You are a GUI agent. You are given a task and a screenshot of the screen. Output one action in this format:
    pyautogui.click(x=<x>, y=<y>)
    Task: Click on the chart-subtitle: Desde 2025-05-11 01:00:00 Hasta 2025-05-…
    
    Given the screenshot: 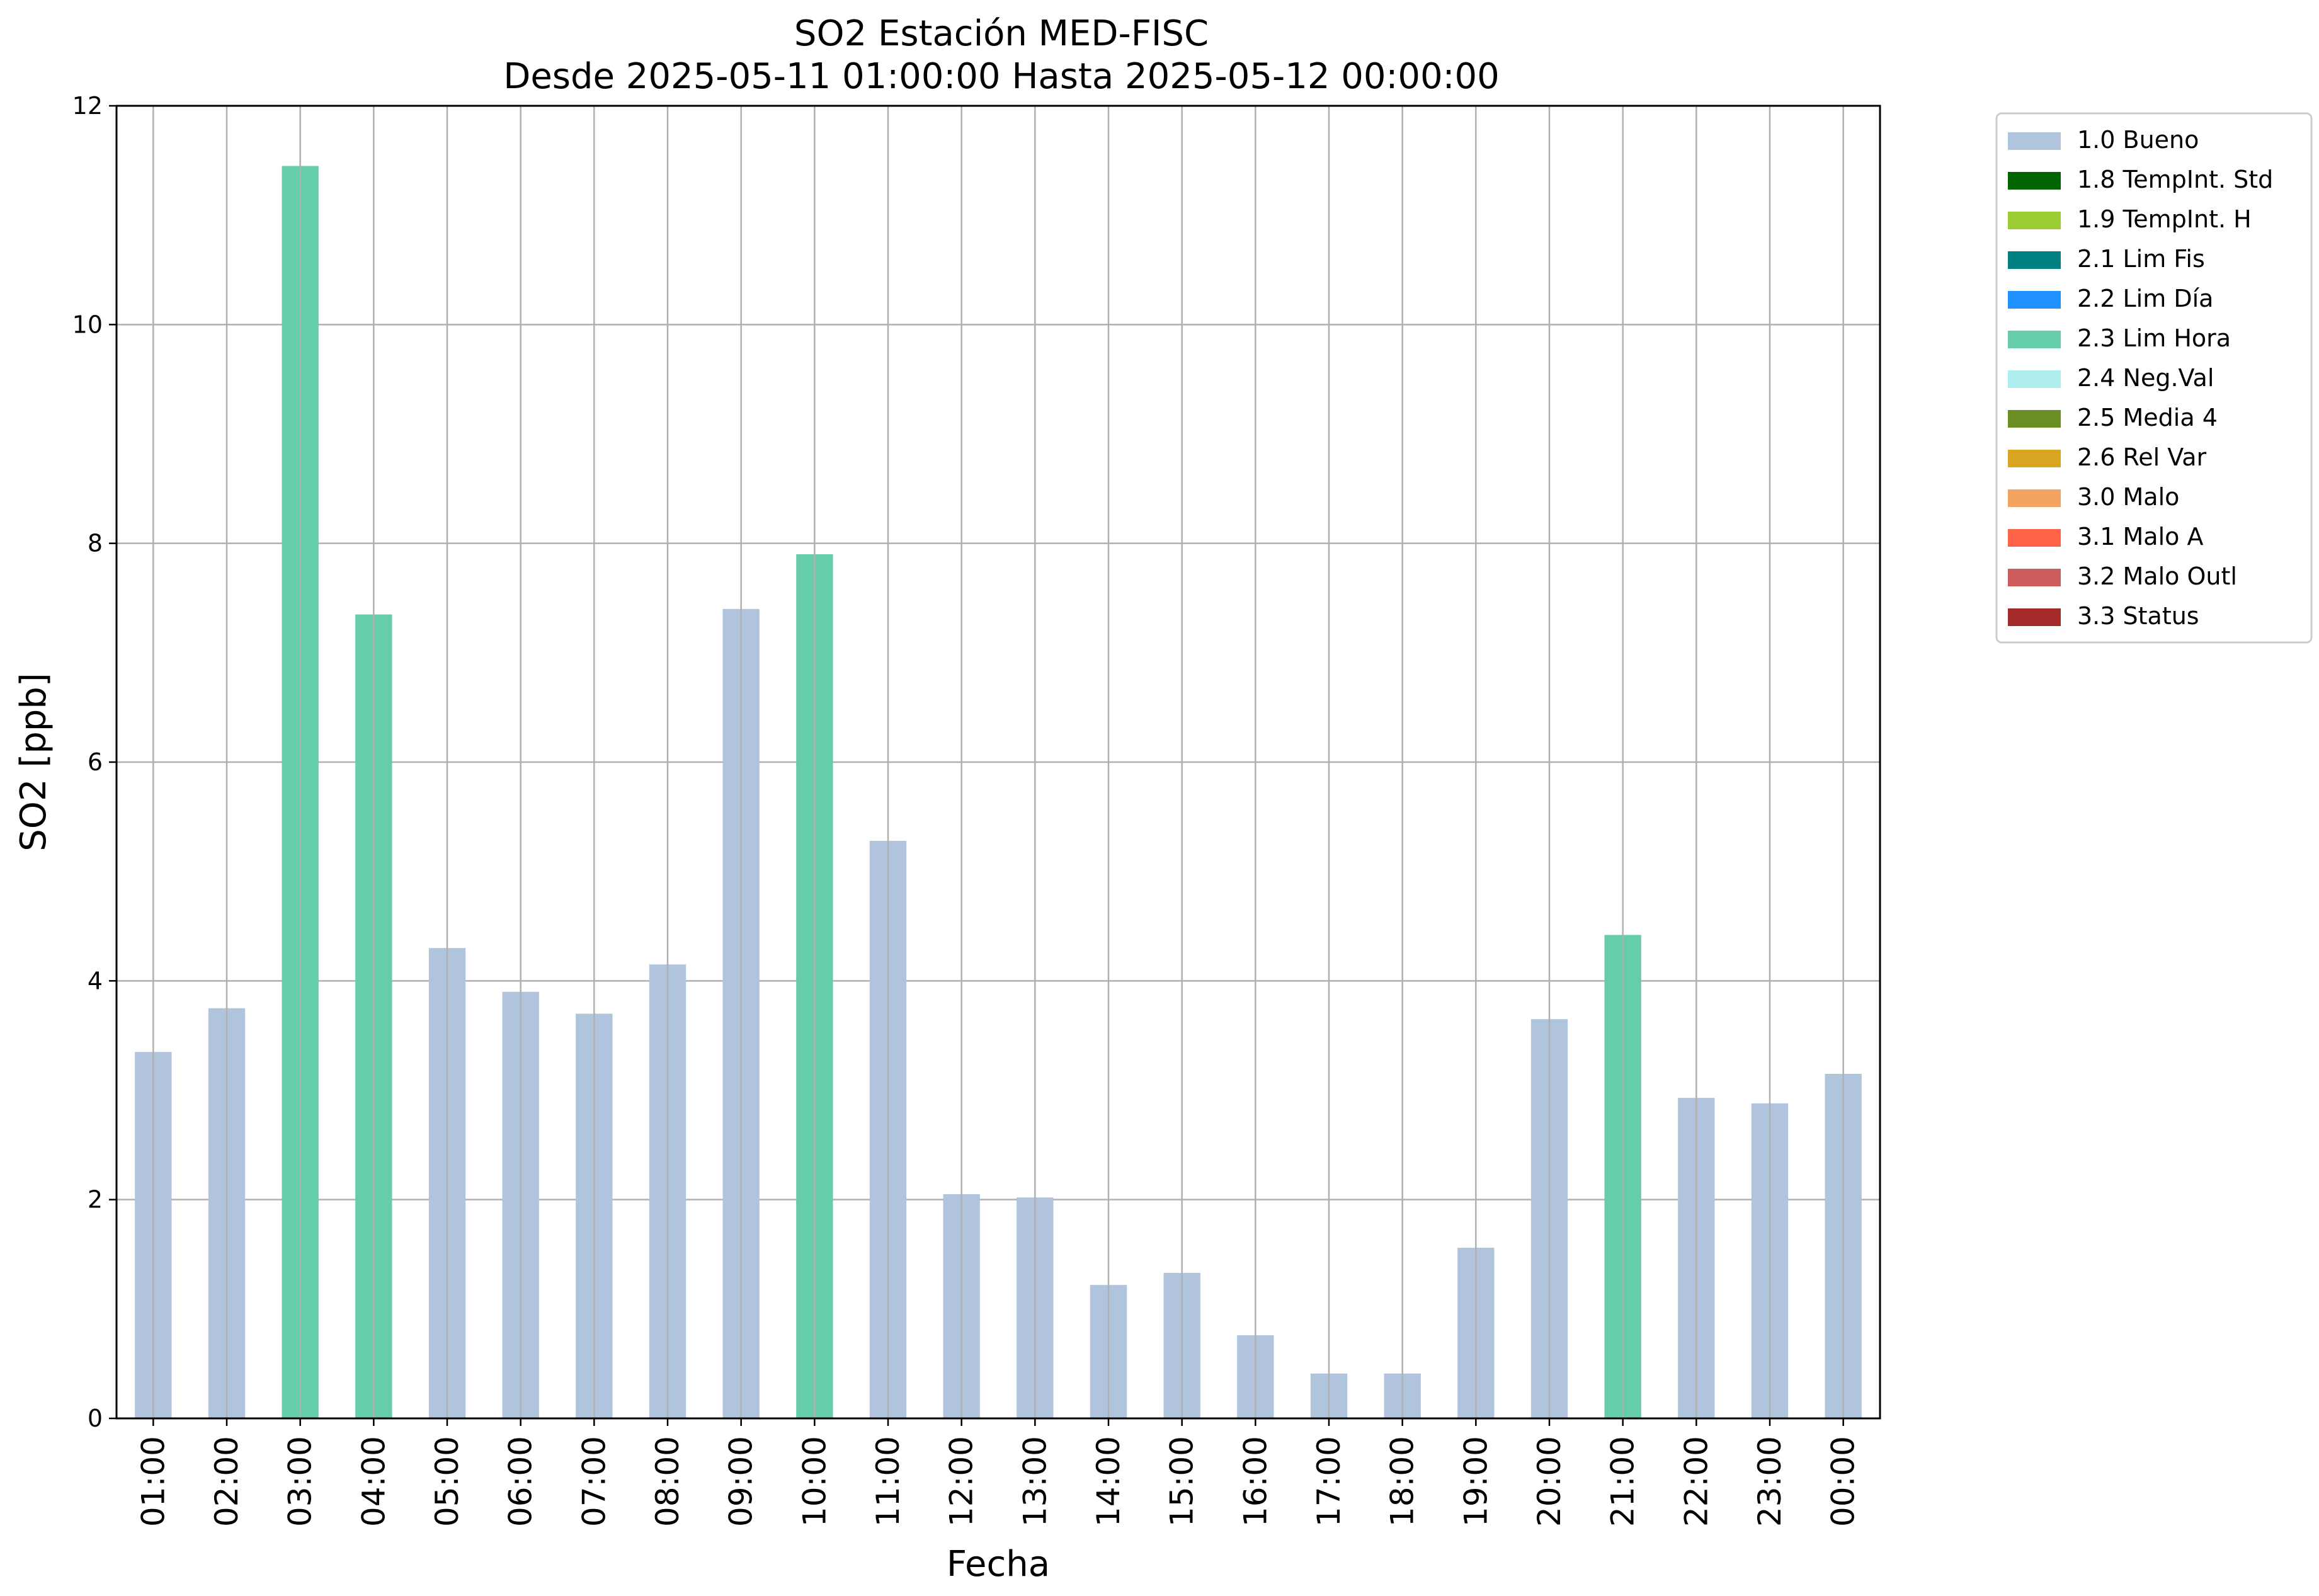 What is the action you would take?
    pyautogui.click(x=1001, y=76)
    